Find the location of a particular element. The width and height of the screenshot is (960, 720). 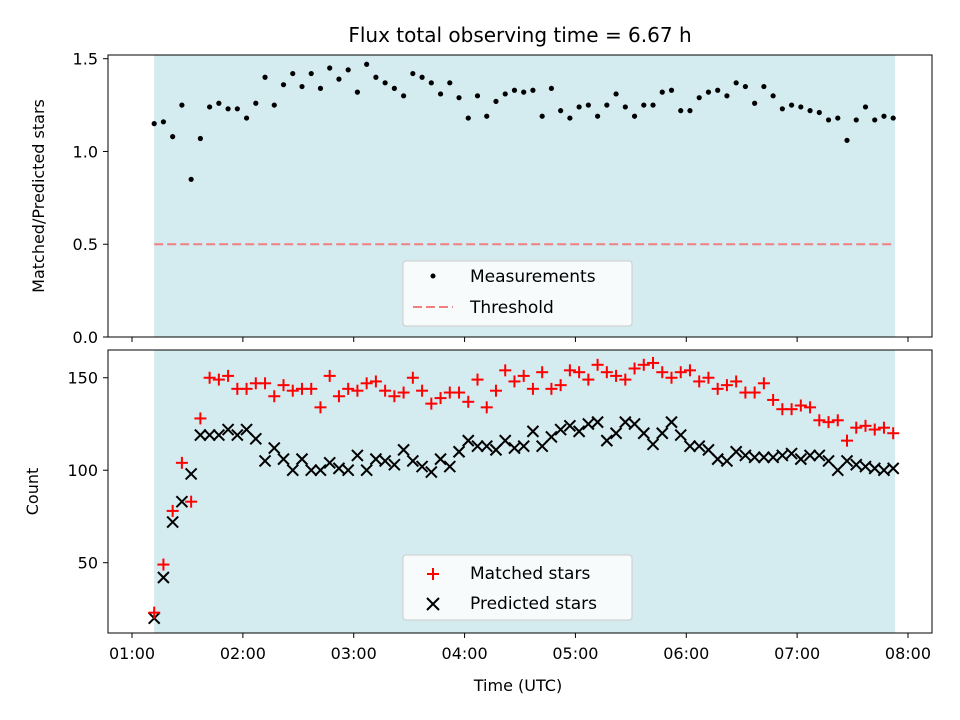

top-legend-box is located at coordinates (517, 293).